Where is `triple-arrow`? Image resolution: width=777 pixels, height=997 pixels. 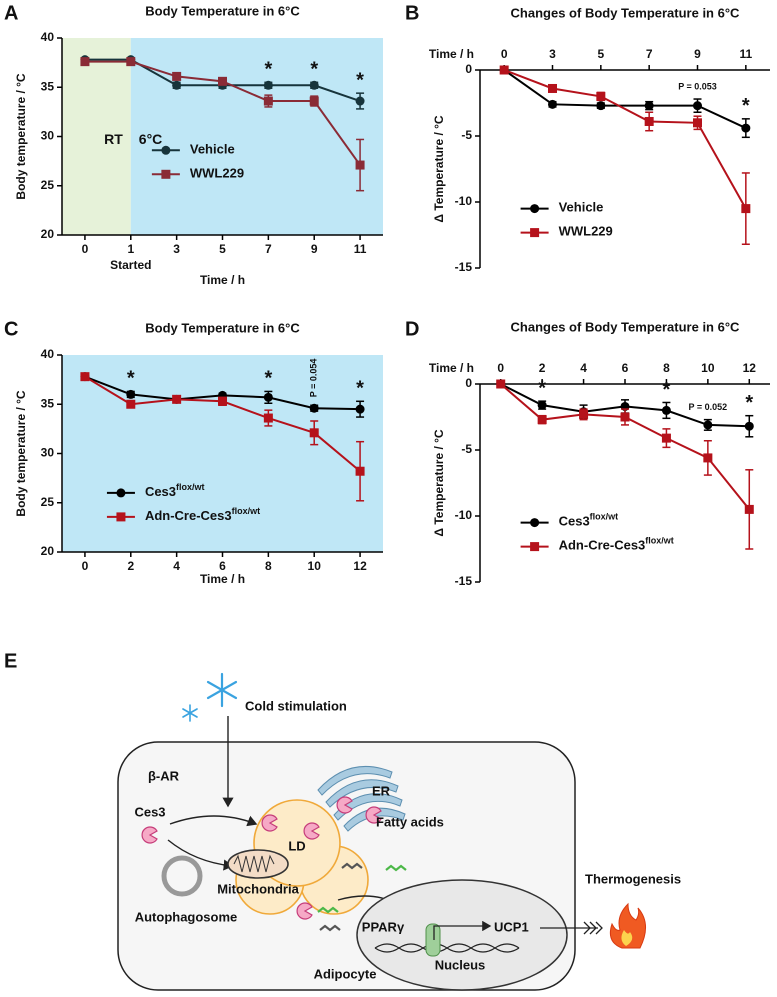 triple-arrow is located at coordinates (571, 928).